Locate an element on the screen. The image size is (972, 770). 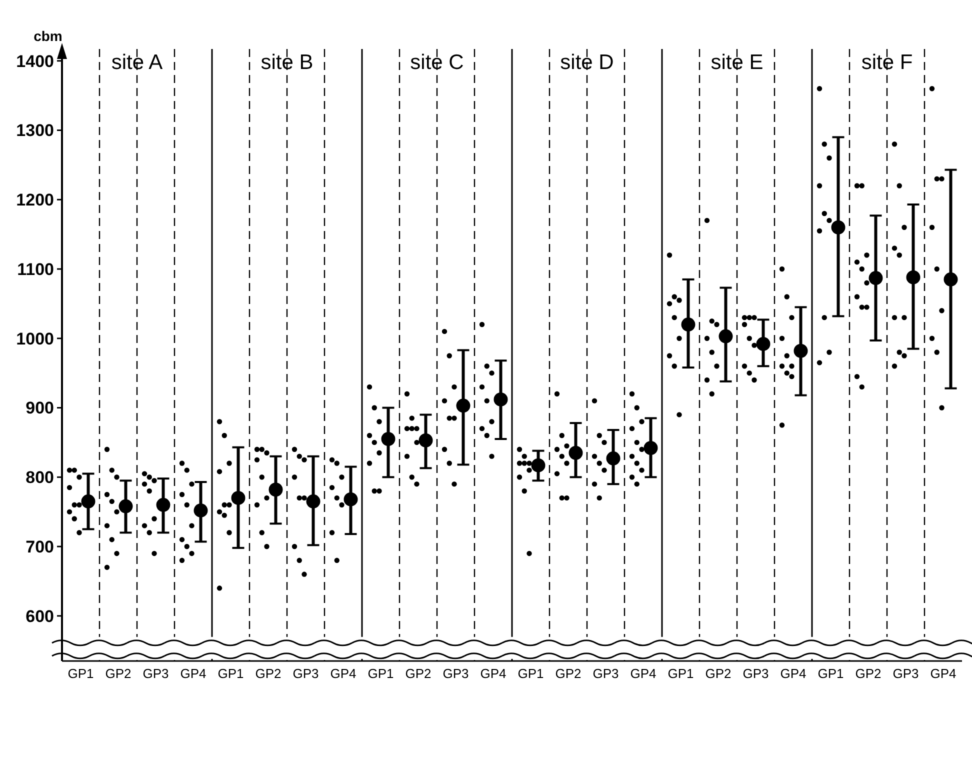
y-tick-label: 800 is located at coordinates (40, 478).